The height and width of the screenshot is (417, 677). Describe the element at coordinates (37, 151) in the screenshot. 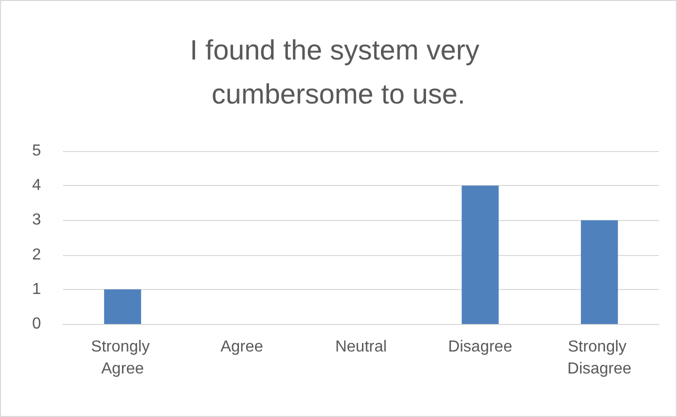

I see `y-tick-label: 5` at that location.